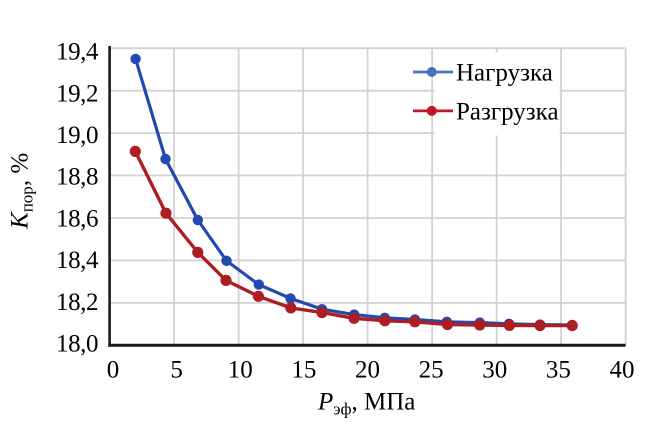 The image size is (649, 430). Describe the element at coordinates (622, 370) in the screenshot. I see `svg-text: 40` at that location.